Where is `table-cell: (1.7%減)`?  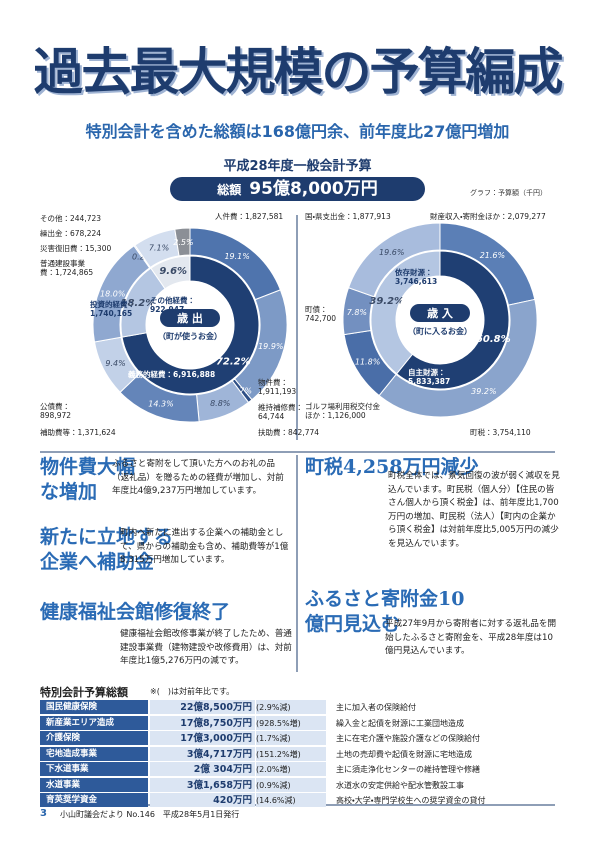
table-cell: (1.7%減) is located at coordinates (291, 738).